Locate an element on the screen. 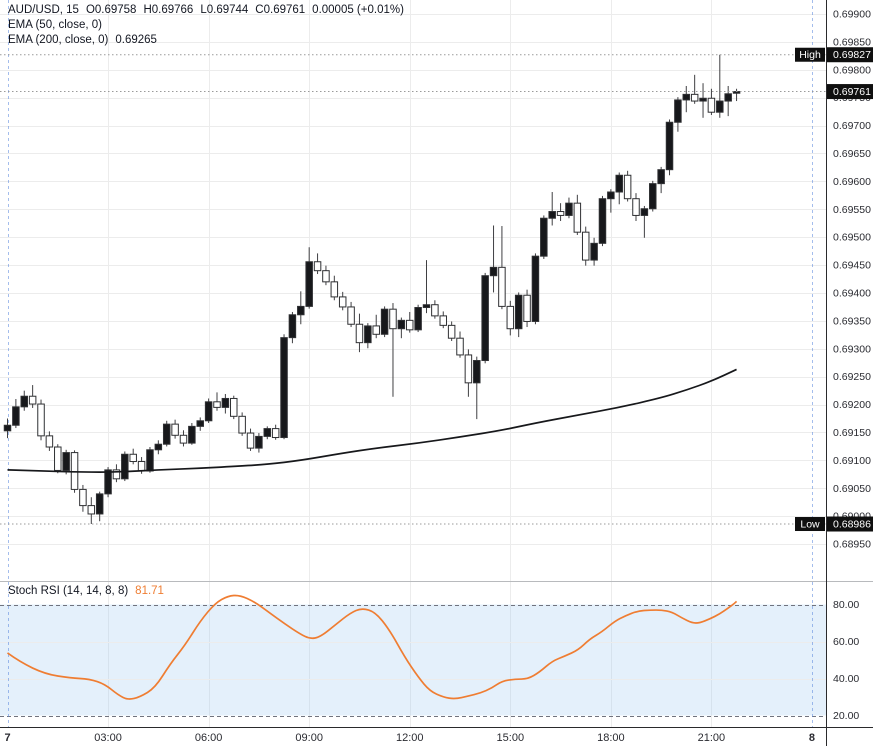  time-axis: 7 03:00 06:00 09:00 12:00 15:00 18:00 21:00 8 is located at coordinates (409, 738).